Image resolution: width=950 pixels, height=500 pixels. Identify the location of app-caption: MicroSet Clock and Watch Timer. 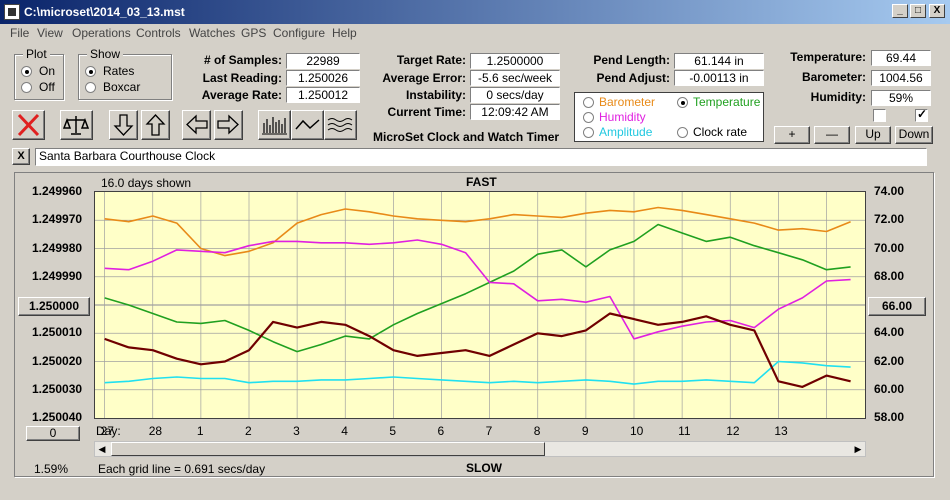
(466, 137).